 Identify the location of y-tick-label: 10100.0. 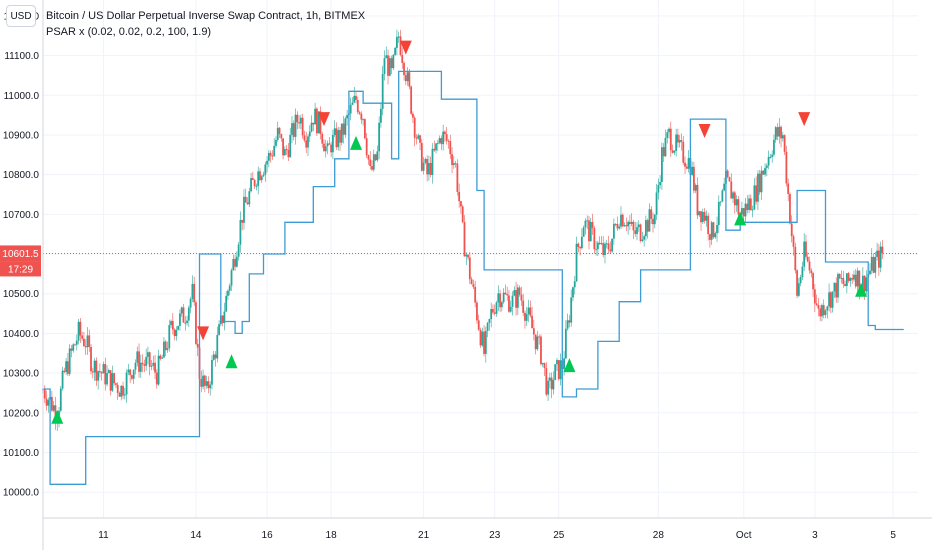
(21, 453).